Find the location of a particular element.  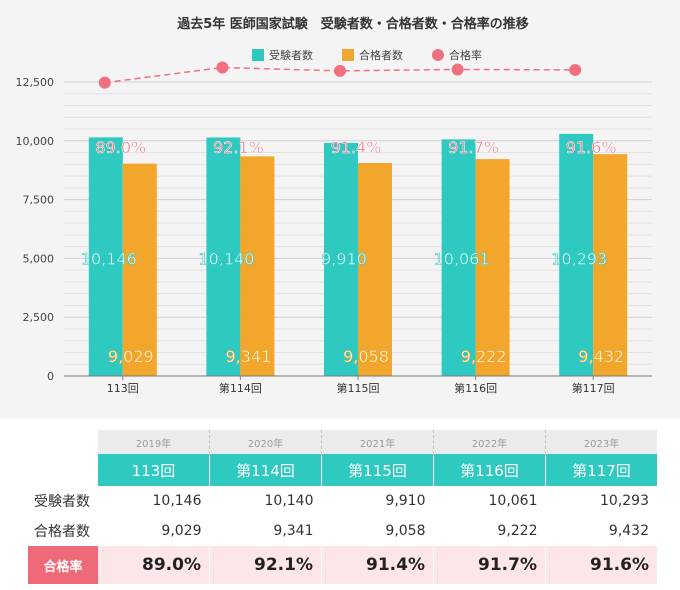

legend-label: 合格率 is located at coordinates (465, 55).